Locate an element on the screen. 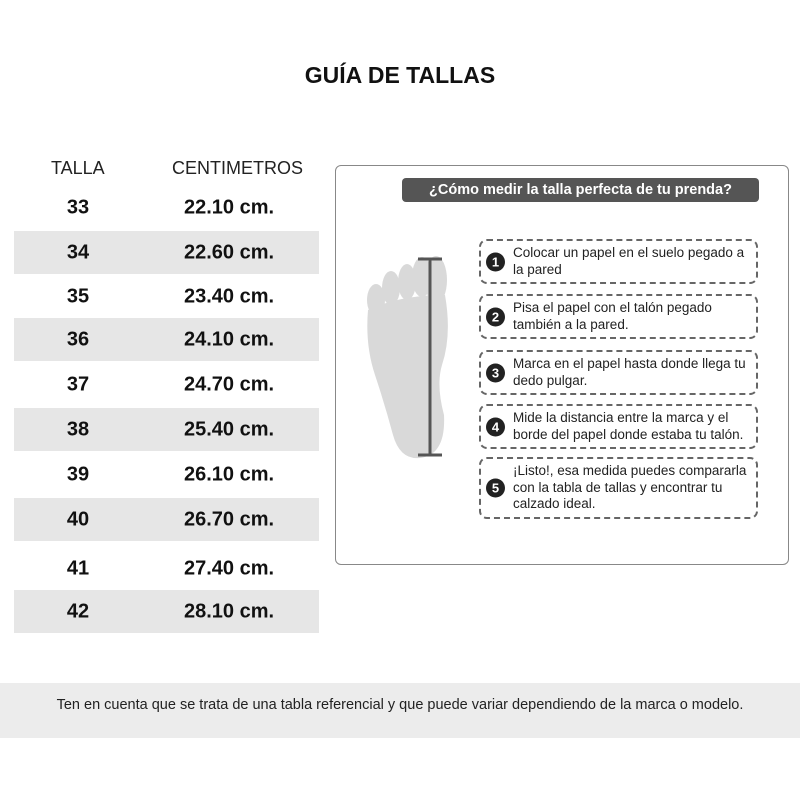  size-value: 35 is located at coordinates (78, 296).